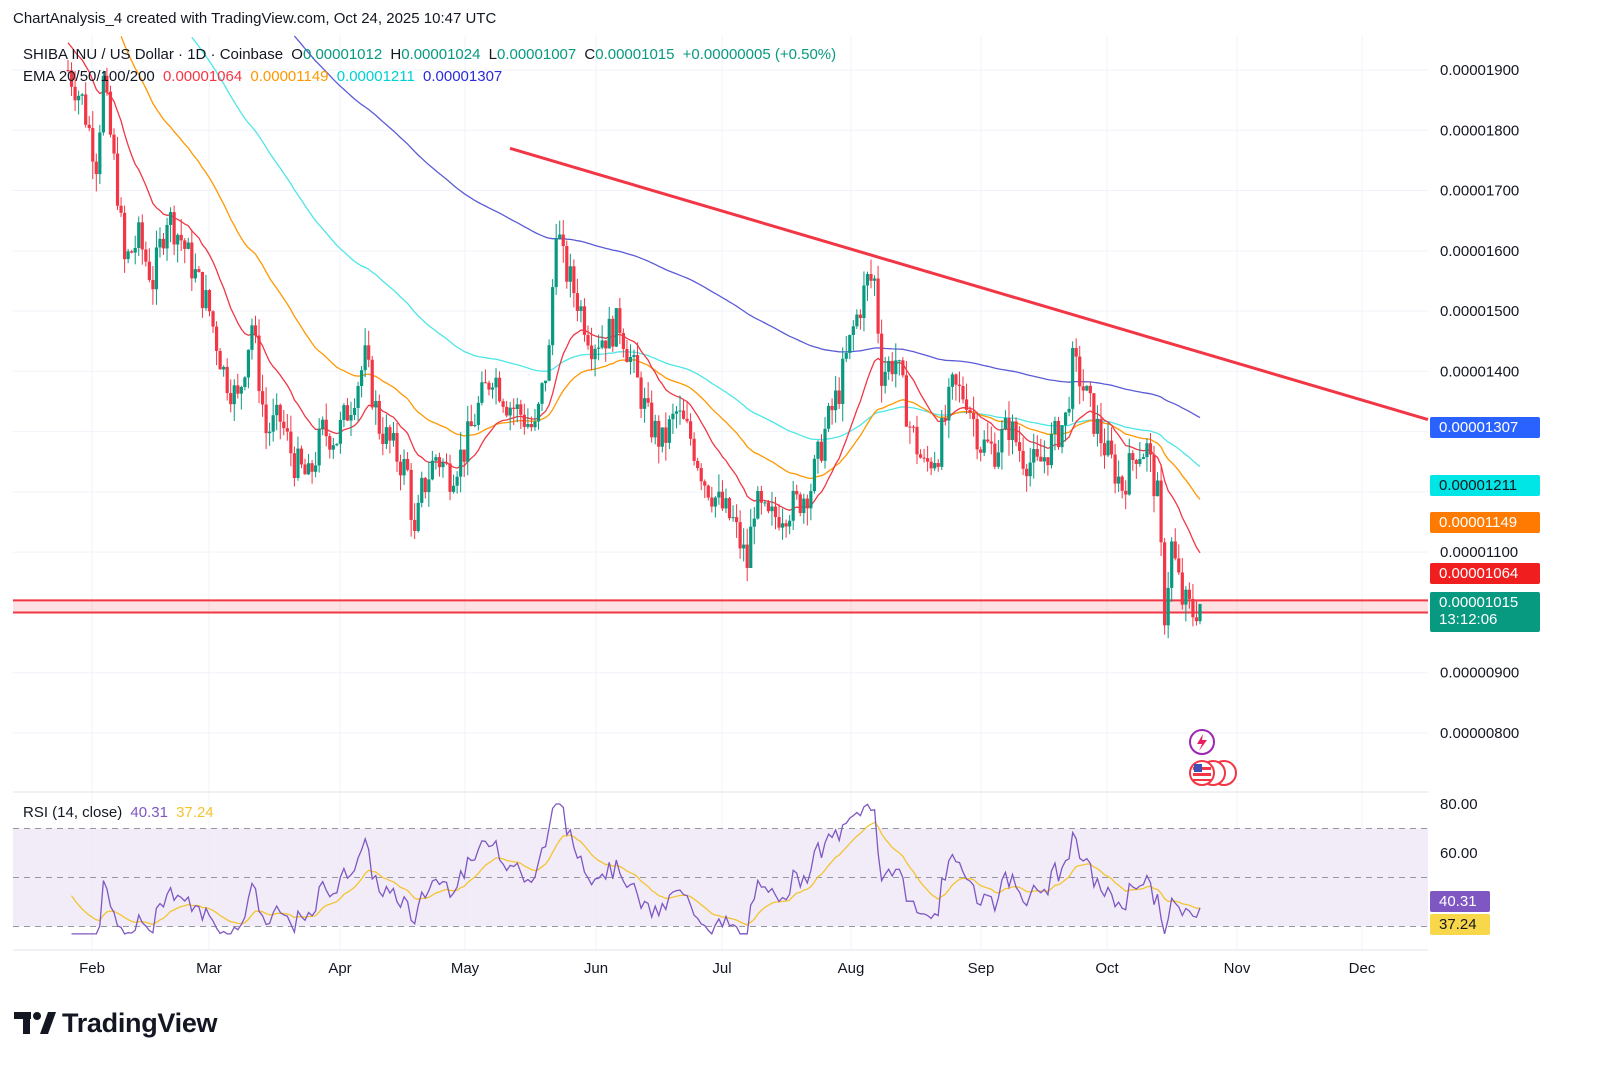  Describe the element at coordinates (1237, 968) in the screenshot. I see `time-tick-label: Nov` at that location.